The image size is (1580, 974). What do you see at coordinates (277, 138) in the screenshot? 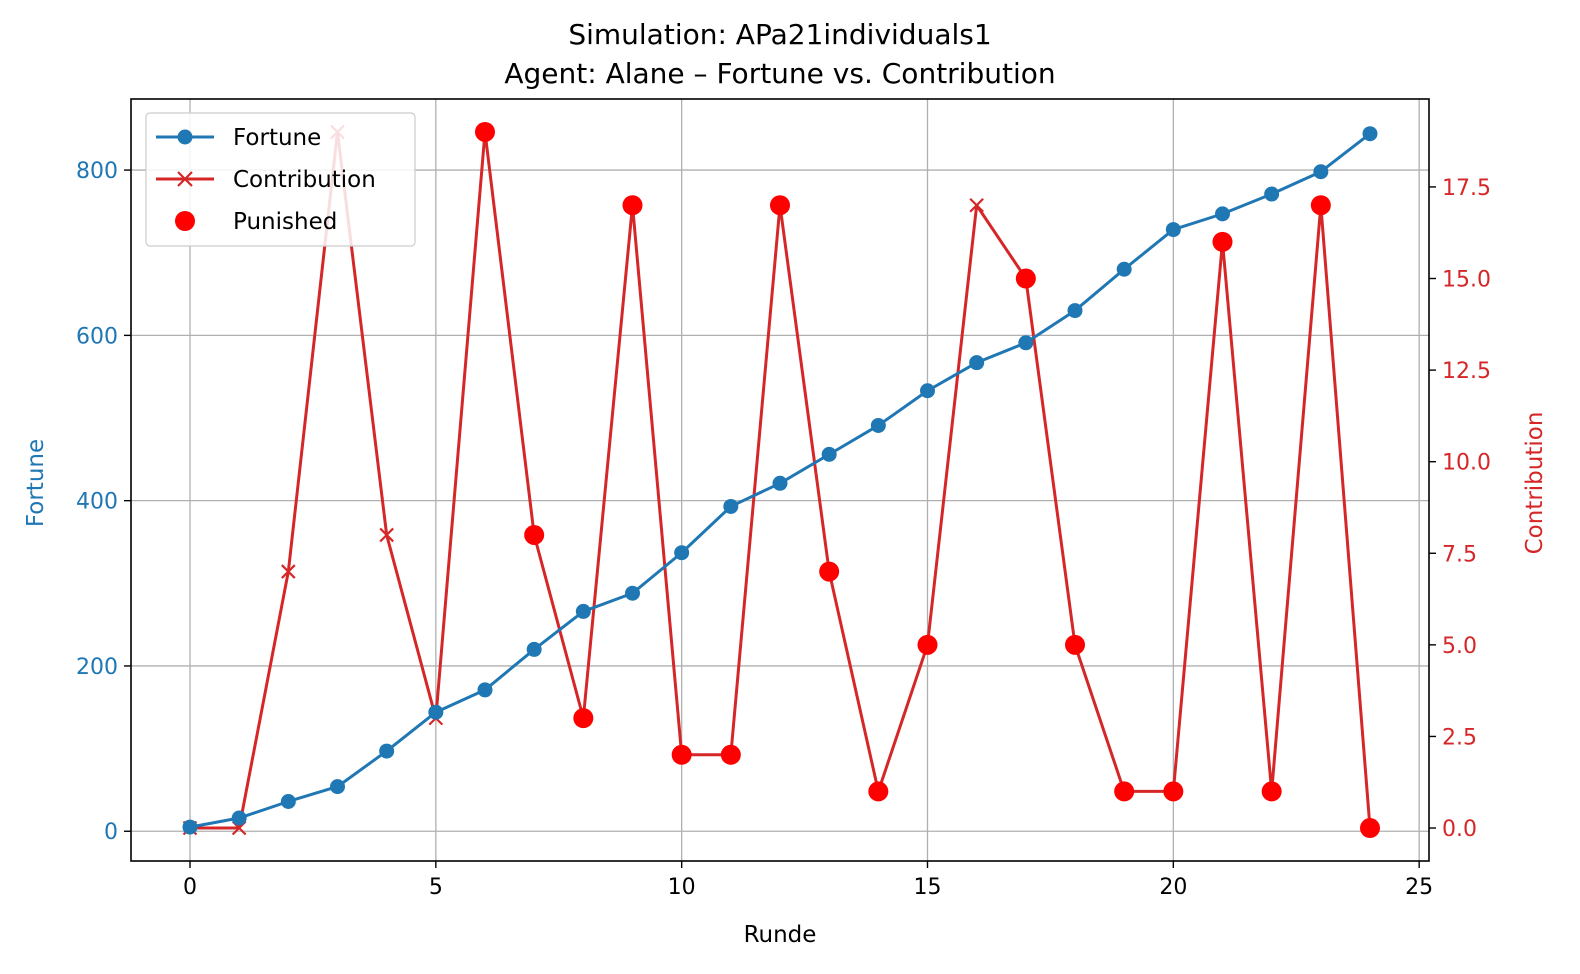
I see `legend-fortune-label: Fortune` at bounding box center [277, 138].